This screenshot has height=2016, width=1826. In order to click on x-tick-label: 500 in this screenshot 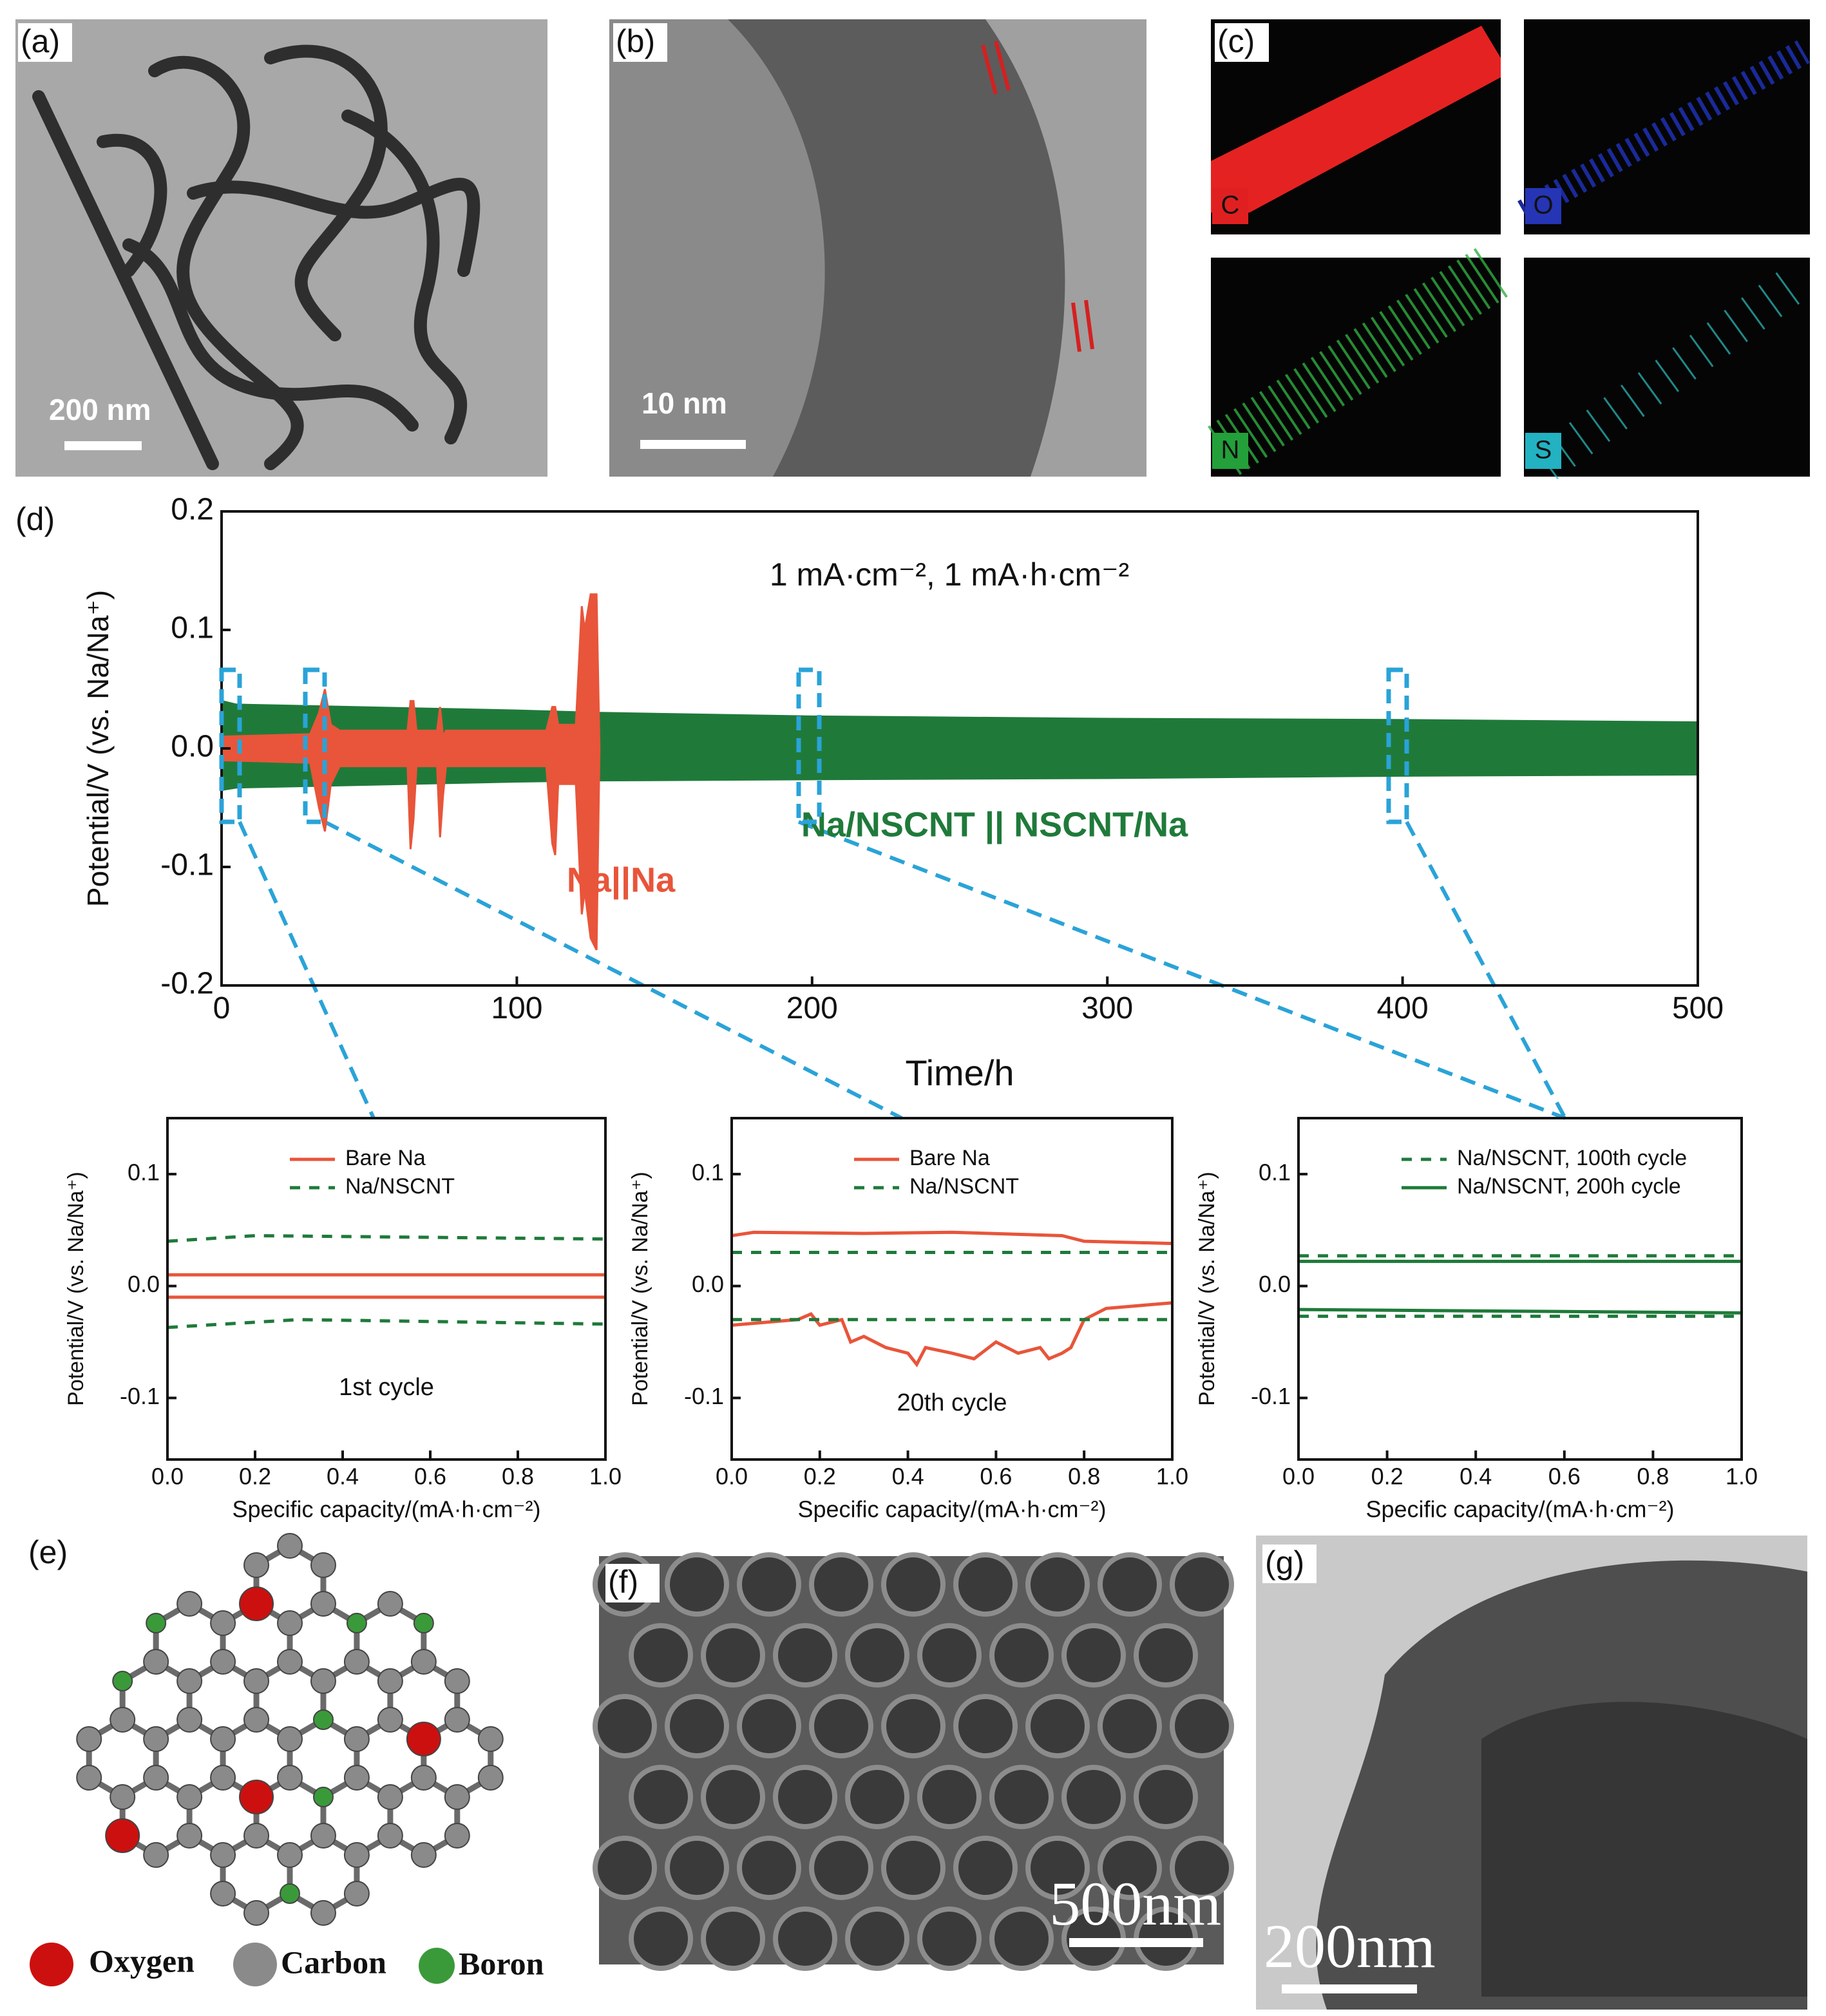, I will do `click(1698, 1008)`.